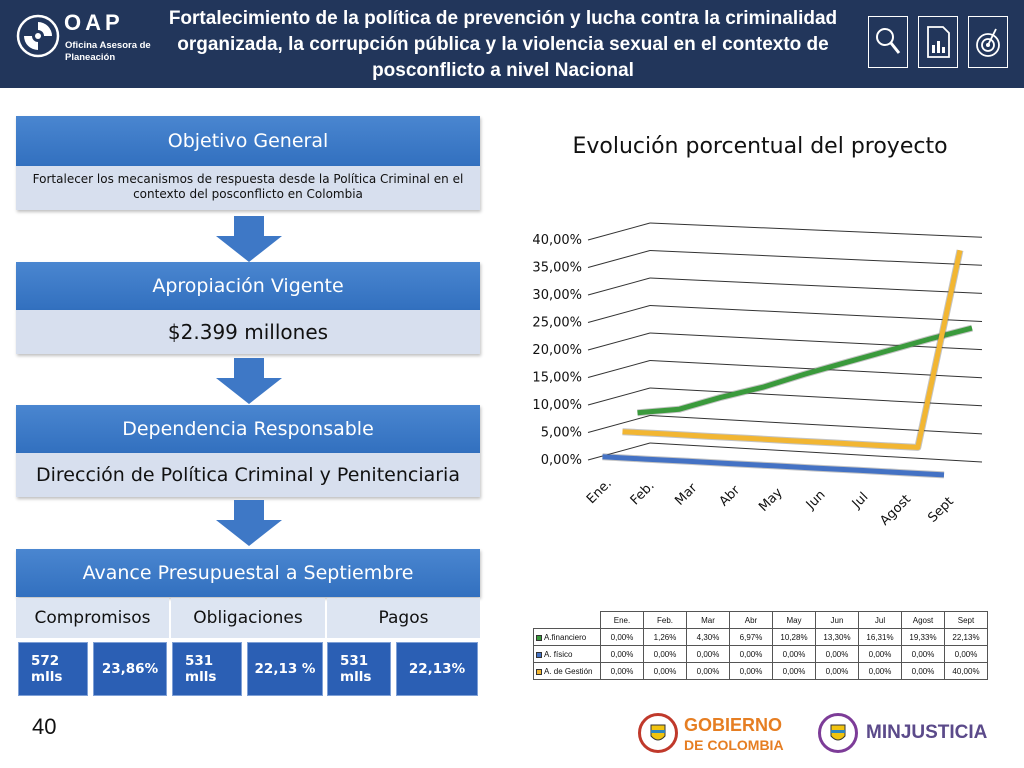  I want to click on series-name: A. de Gestión, so click(568, 671).